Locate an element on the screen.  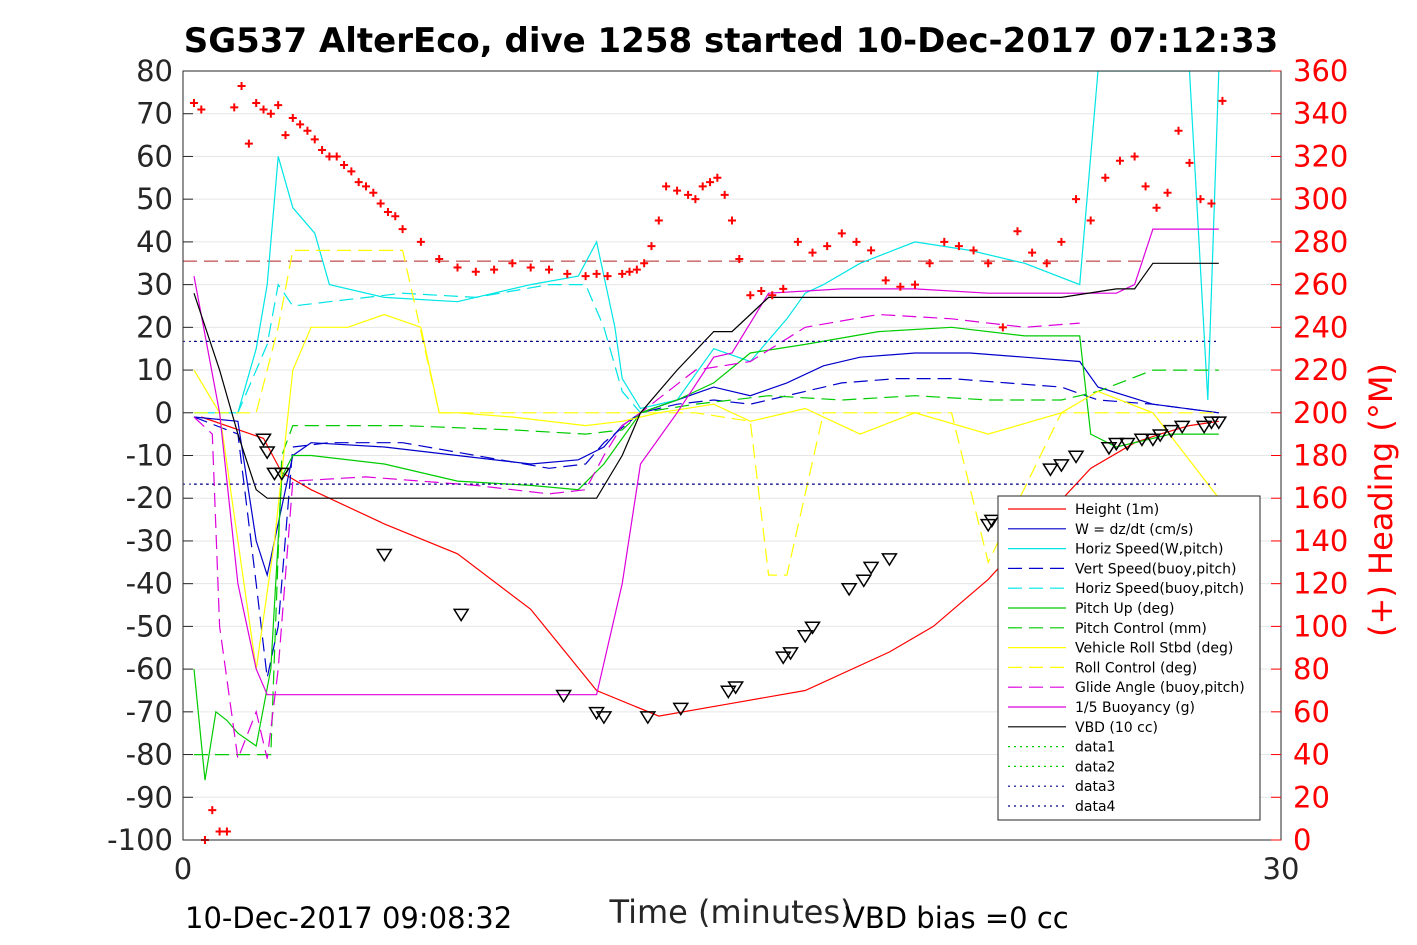
left-tick-label: 50 is located at coordinates (154, 199).